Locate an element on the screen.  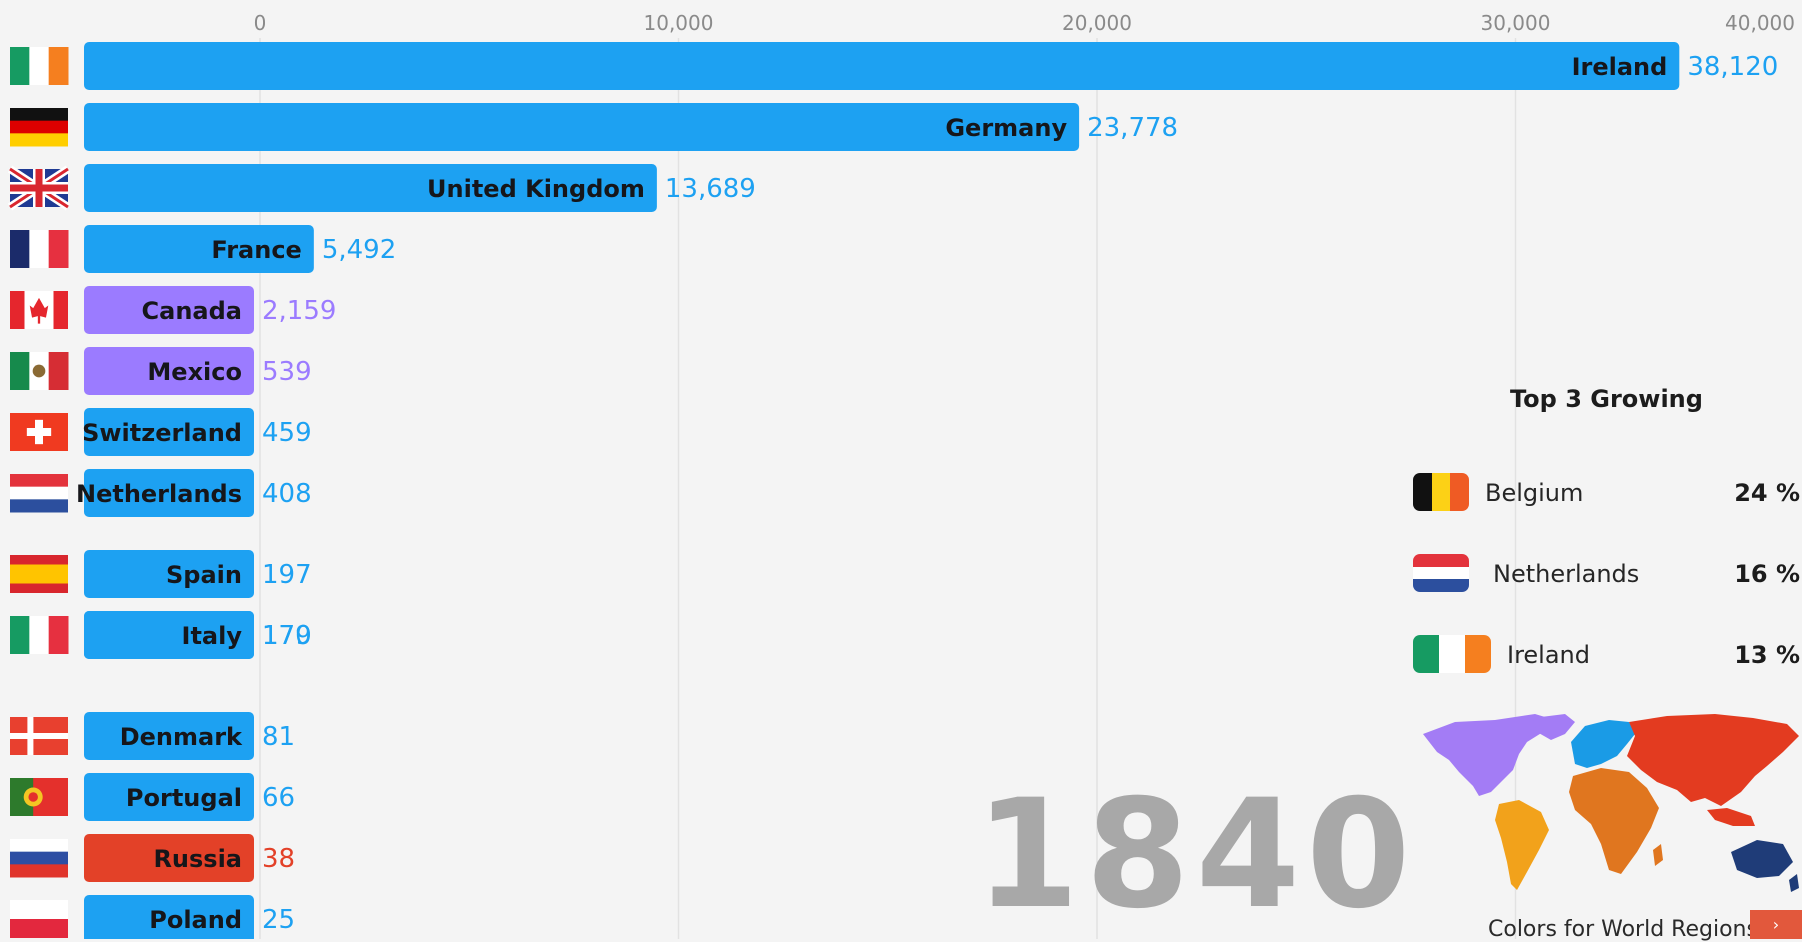
bar-row-mexico: Mexico 539 is located at coordinates (161, 371).